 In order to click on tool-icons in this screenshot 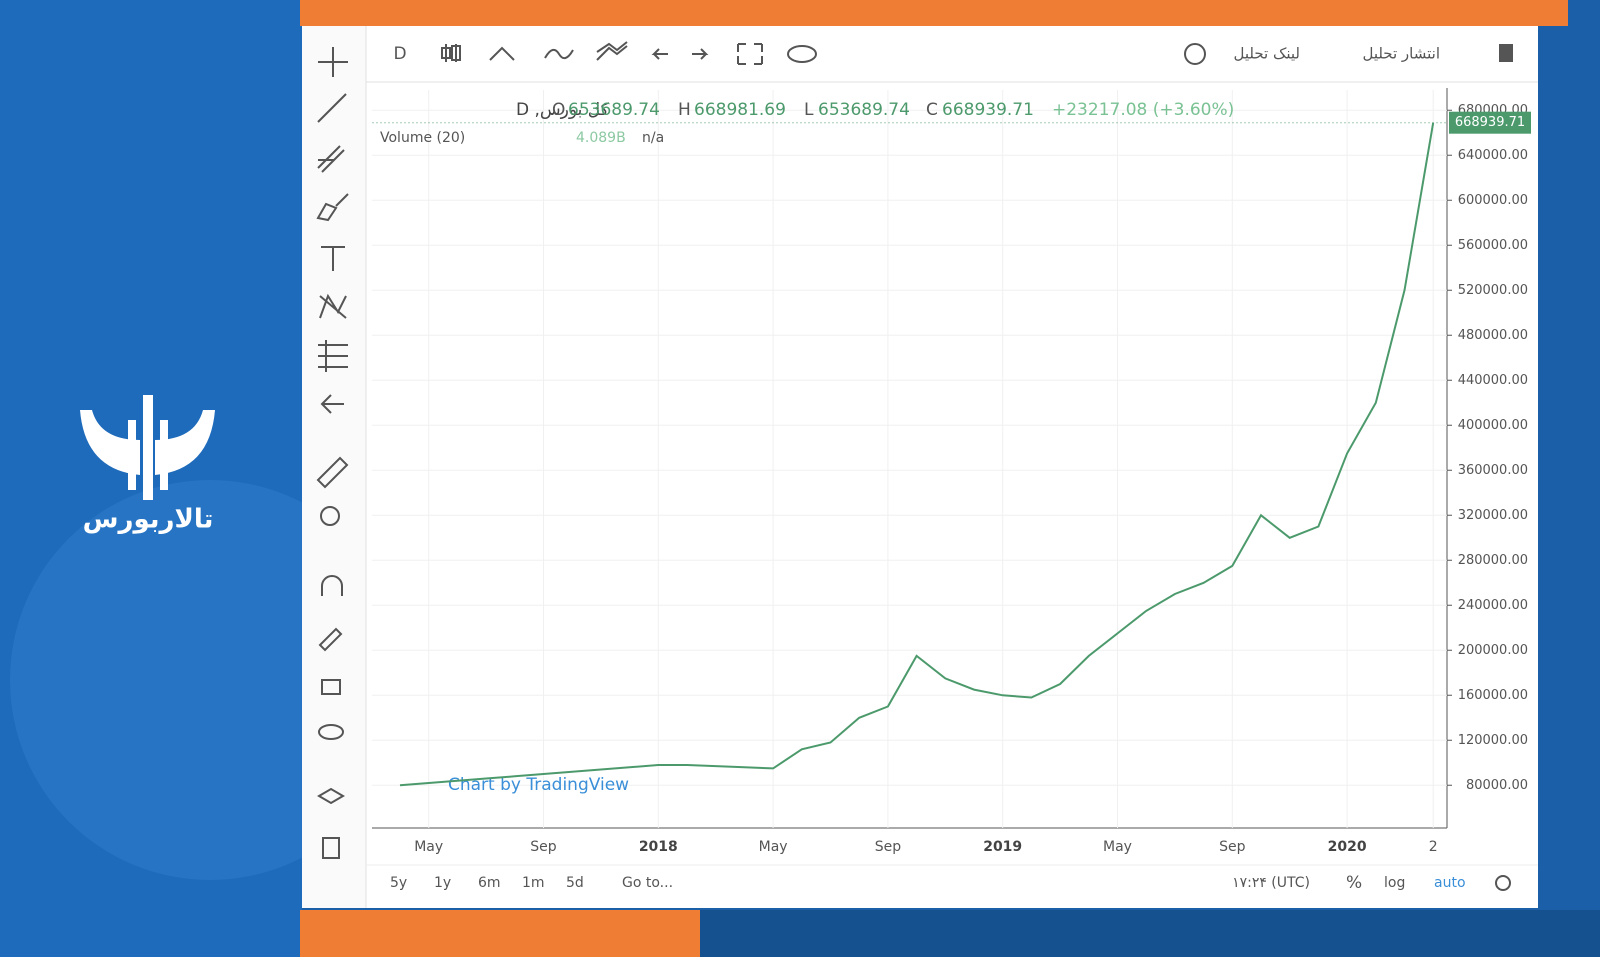, I will do `click(332, 453)`.